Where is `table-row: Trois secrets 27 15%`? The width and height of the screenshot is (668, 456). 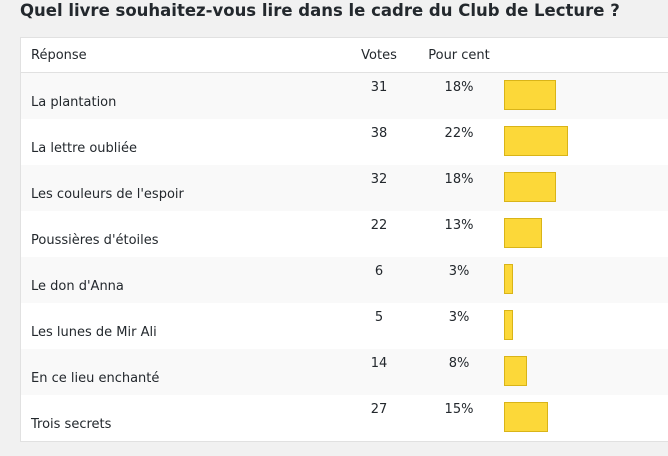 table-row: Trois secrets 27 15% is located at coordinates (344, 418).